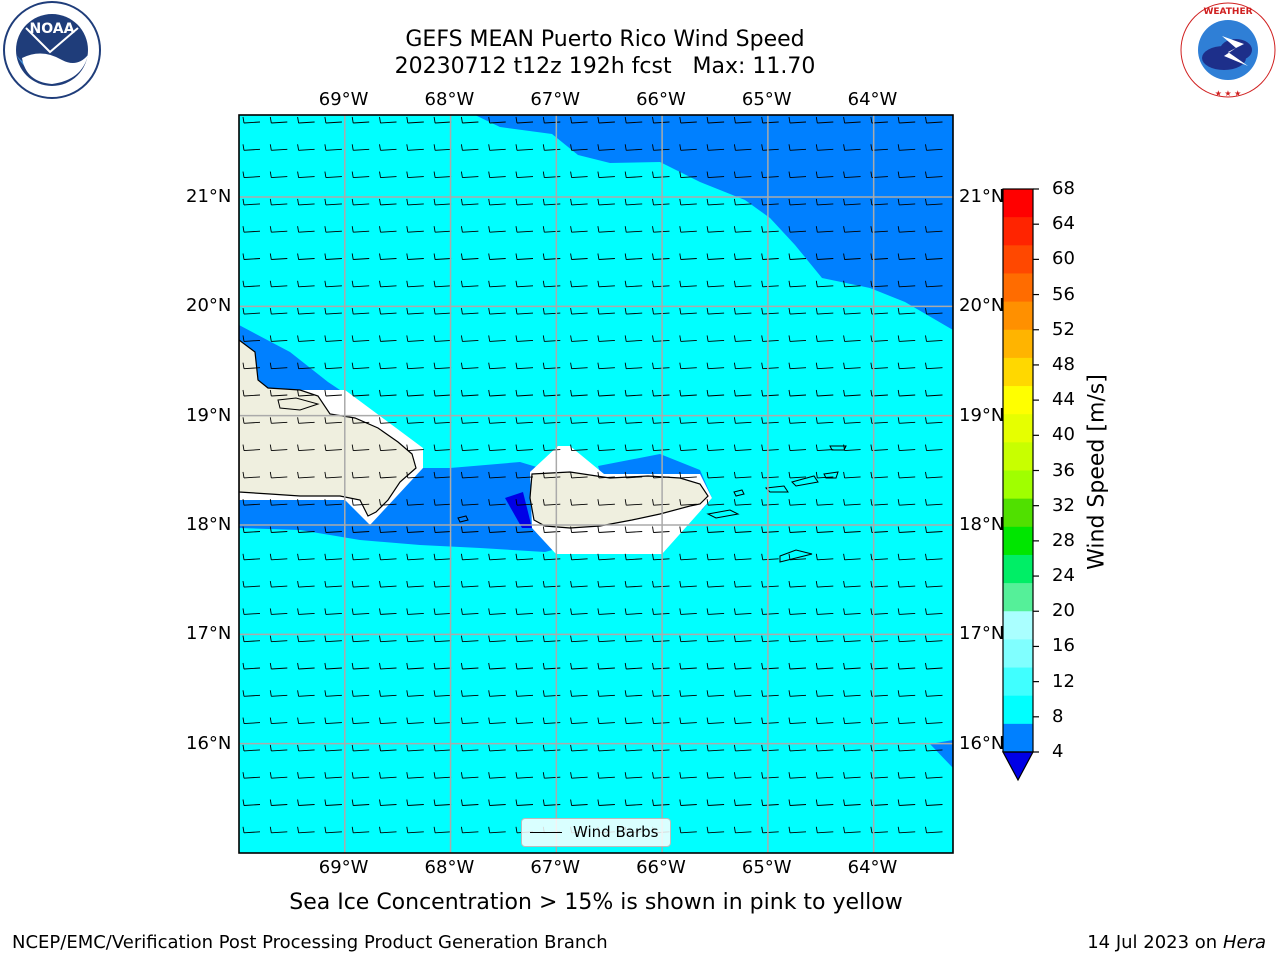  I want to click on svg-text: WEATHER, so click(1227, 12).